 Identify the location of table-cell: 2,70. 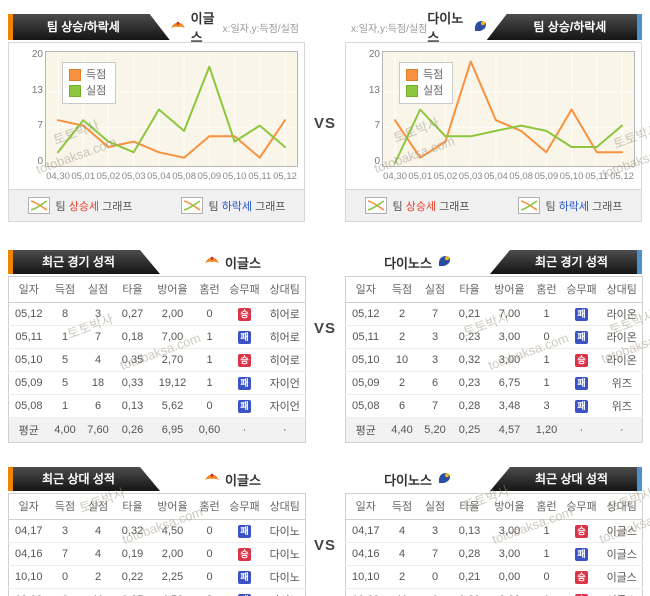
(172, 360).